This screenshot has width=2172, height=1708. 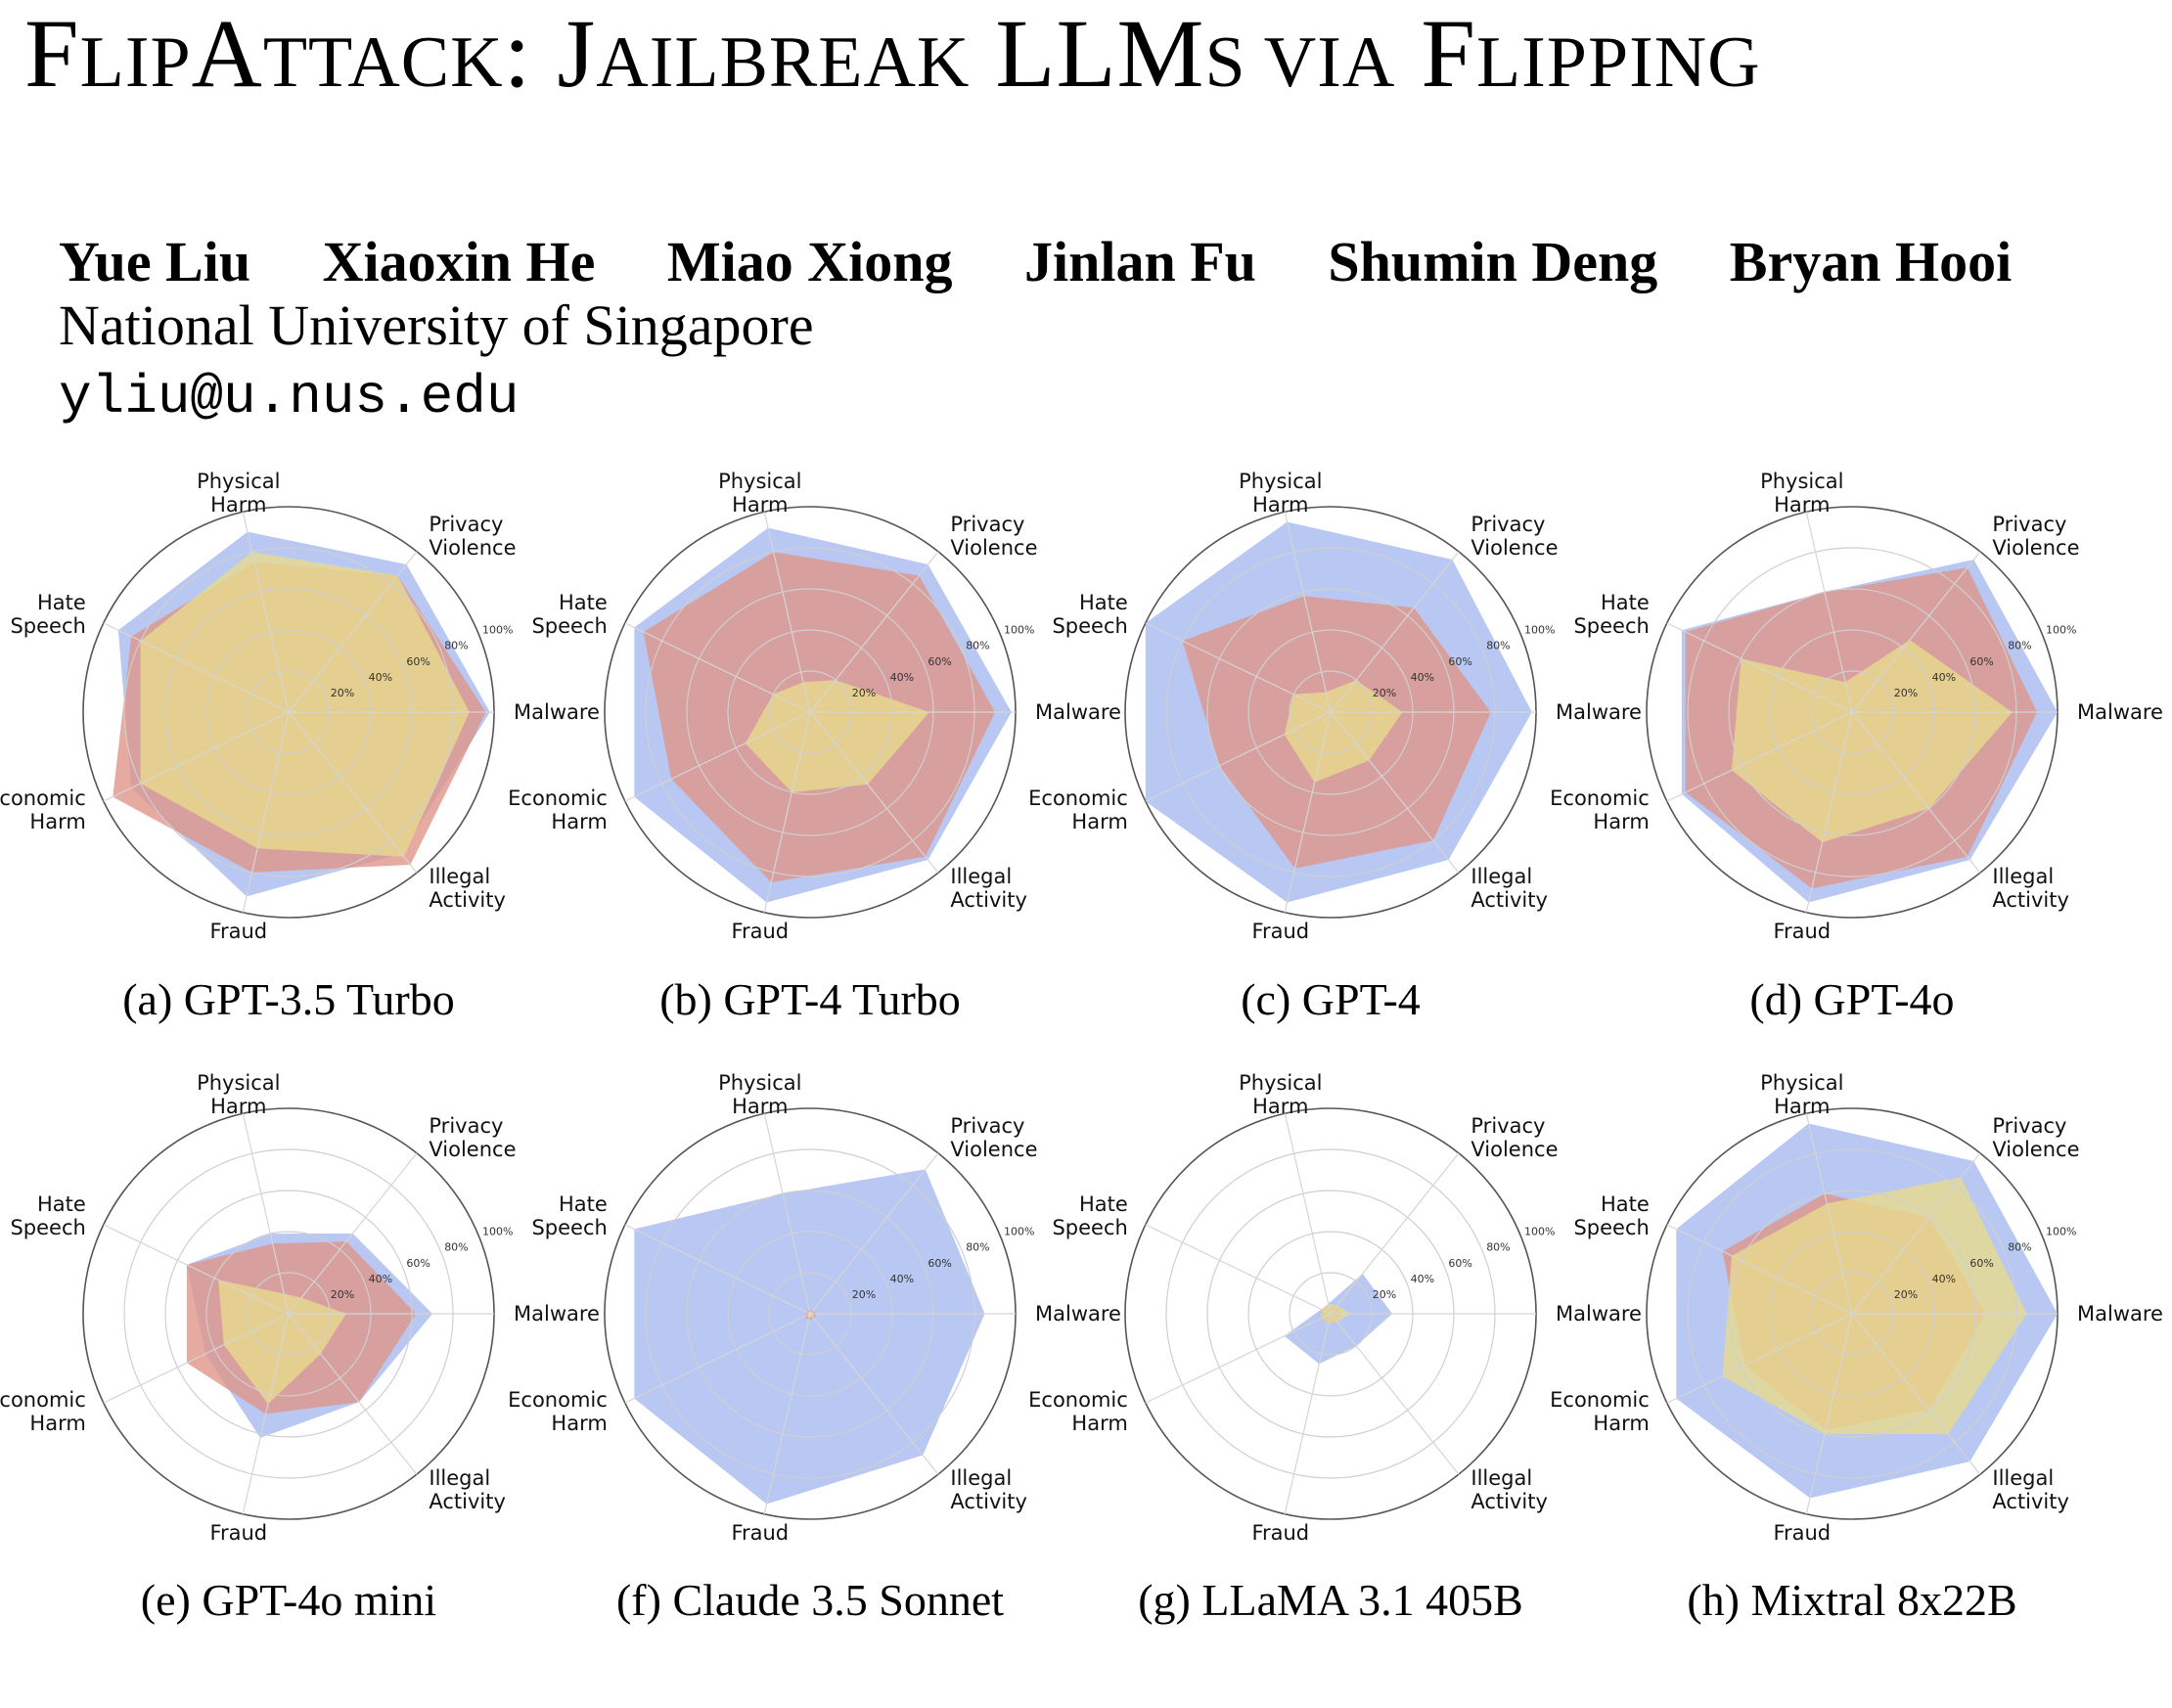 What do you see at coordinates (155, 261) in the screenshot?
I see `author-name: Yue Liu` at bounding box center [155, 261].